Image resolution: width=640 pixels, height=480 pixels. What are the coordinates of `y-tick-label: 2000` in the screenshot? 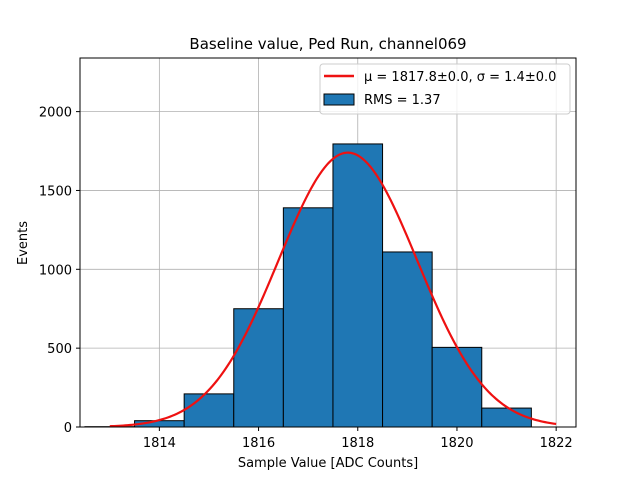 It's located at (55, 113).